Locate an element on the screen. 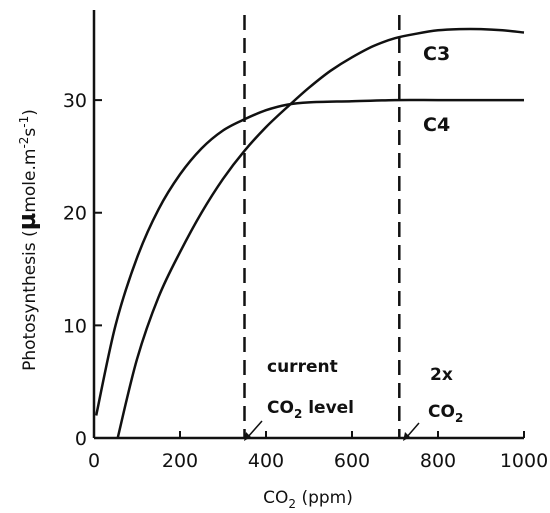 Image resolution: width=550 pixels, height=513 pixels. annotation-arrowhead-2x is located at coordinates (406, 436).